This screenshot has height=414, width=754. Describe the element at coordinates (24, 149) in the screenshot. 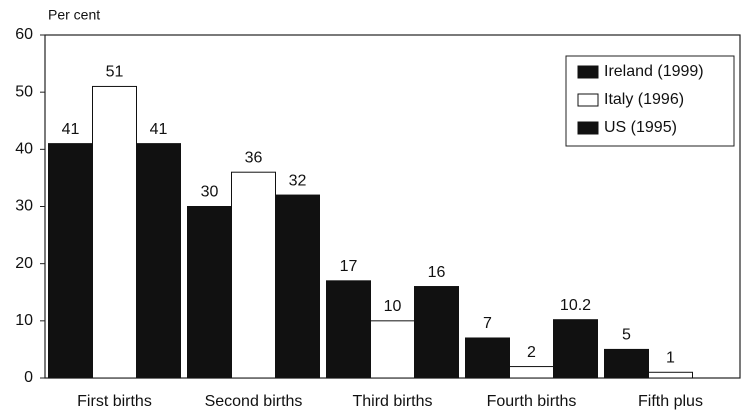

I see `y-tick-label: 40` at that location.